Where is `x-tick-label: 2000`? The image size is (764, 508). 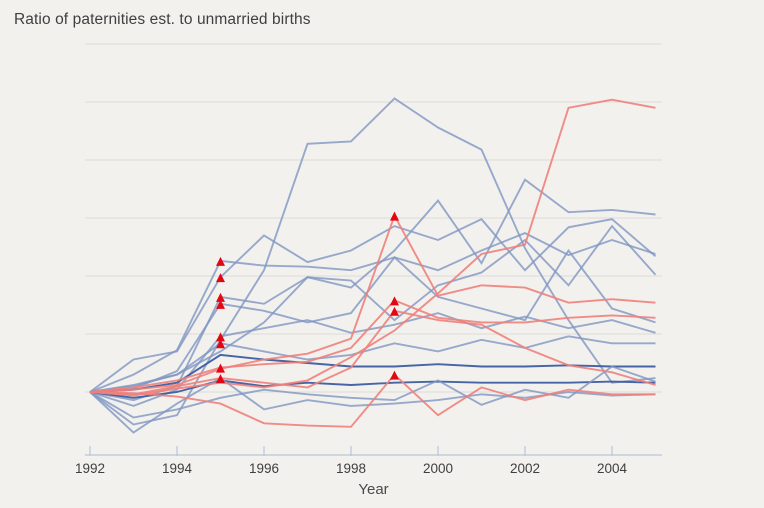 x-tick-label: 2000 is located at coordinates (438, 468).